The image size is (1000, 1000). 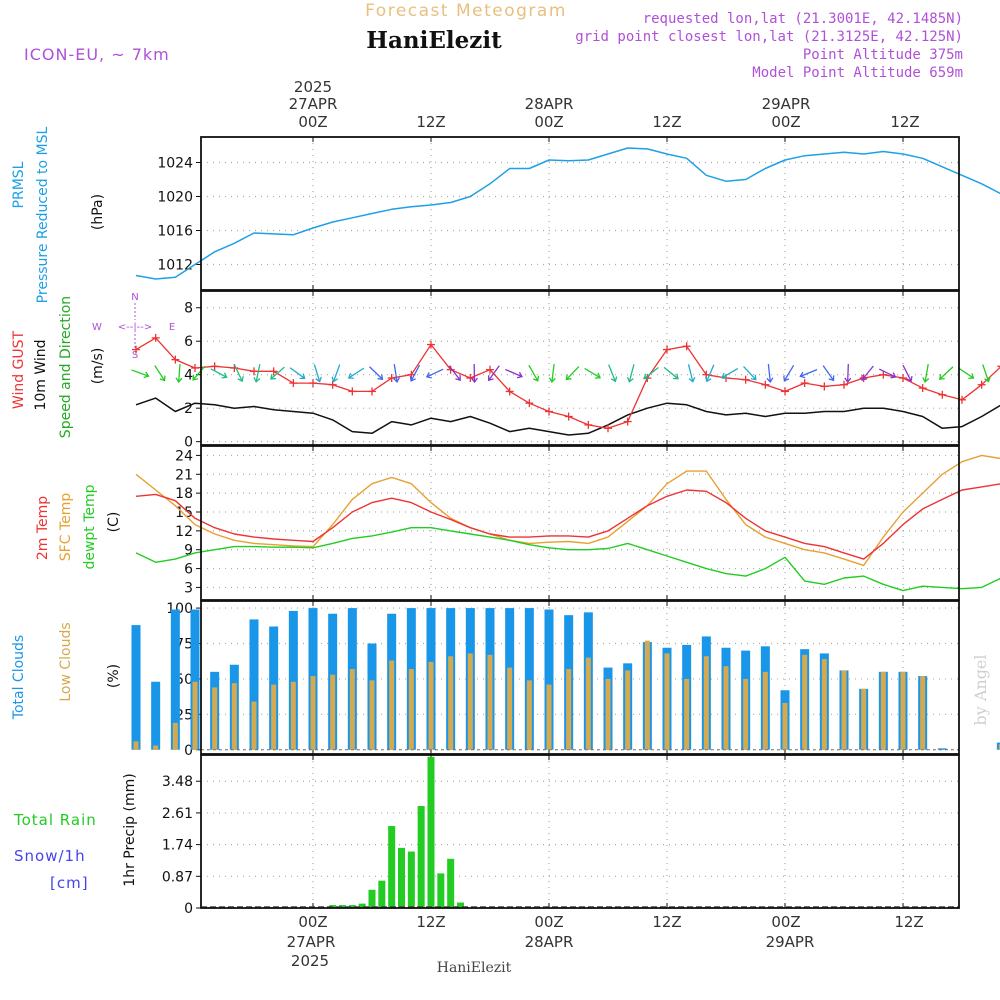 I want to click on bottom-date-label: 28APR, so click(x=549, y=942).